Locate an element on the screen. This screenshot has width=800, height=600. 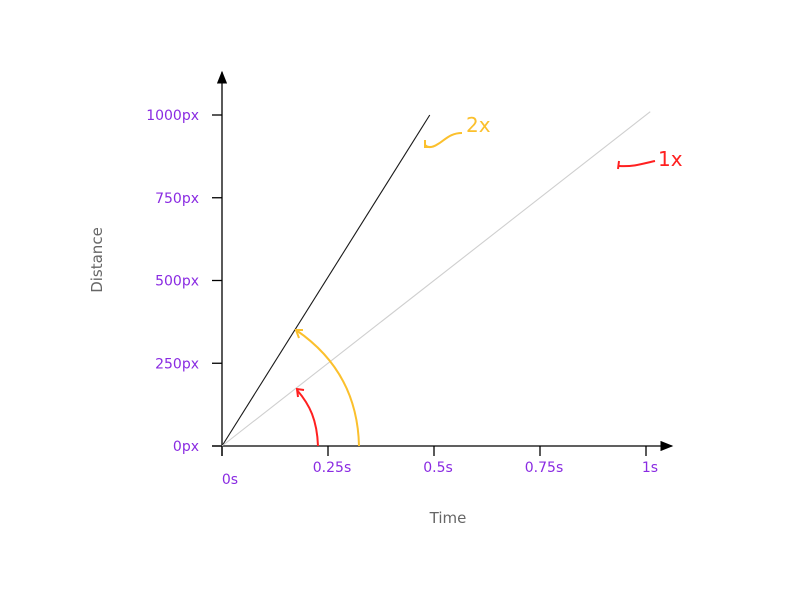
y-tick-label: 500px is located at coordinates (177, 282).